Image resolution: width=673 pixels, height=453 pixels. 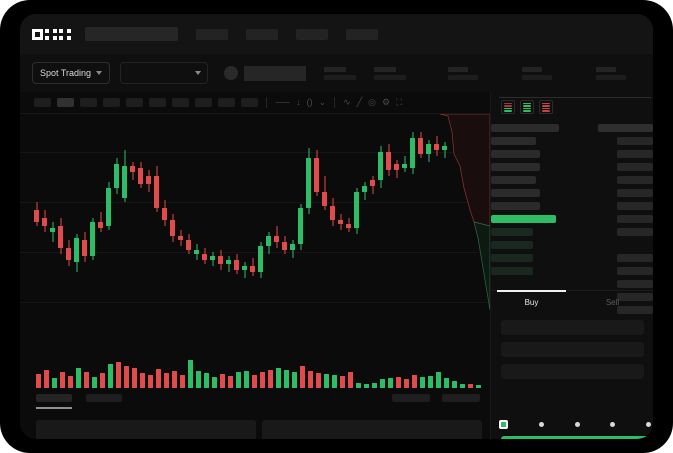 What do you see at coordinates (572, 217) in the screenshot?
I see `orderbook` at bounding box center [572, 217].